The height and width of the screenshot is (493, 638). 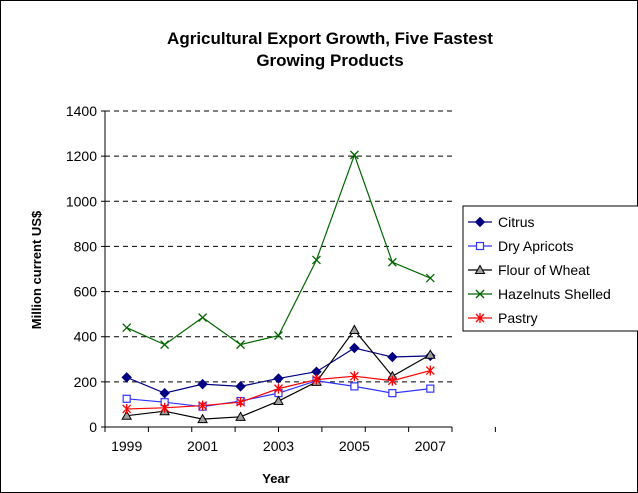 What do you see at coordinates (86, 337) in the screenshot?
I see `y-tick-label: 400` at bounding box center [86, 337].